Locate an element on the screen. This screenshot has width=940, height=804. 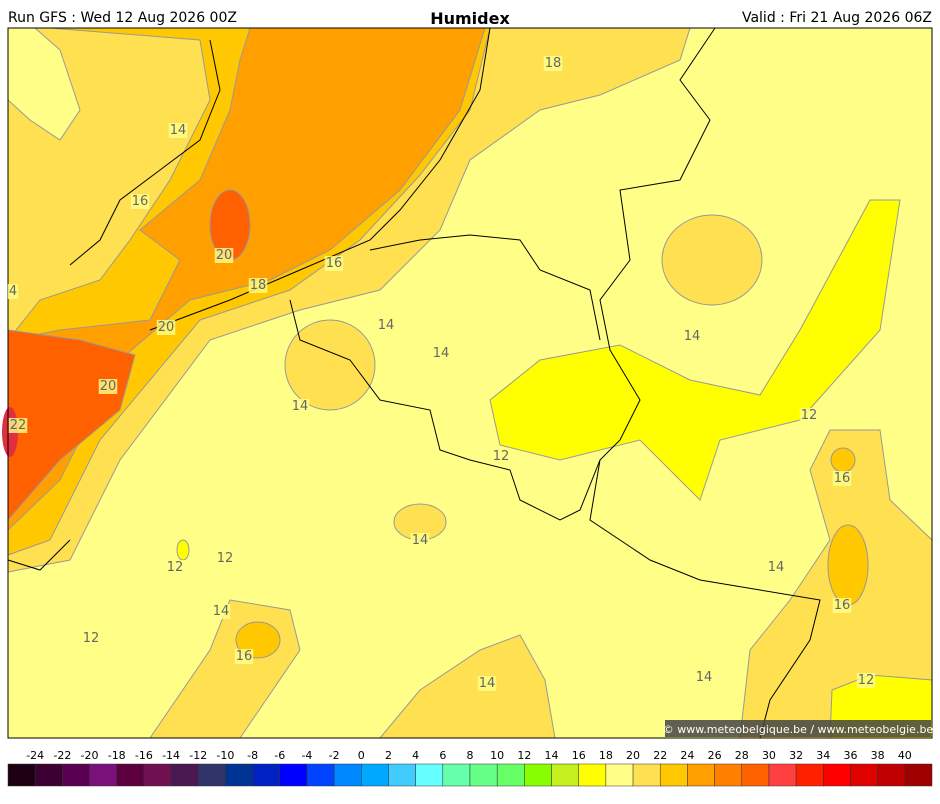
colorbar-label: -18 is located at coordinates (117, 755).